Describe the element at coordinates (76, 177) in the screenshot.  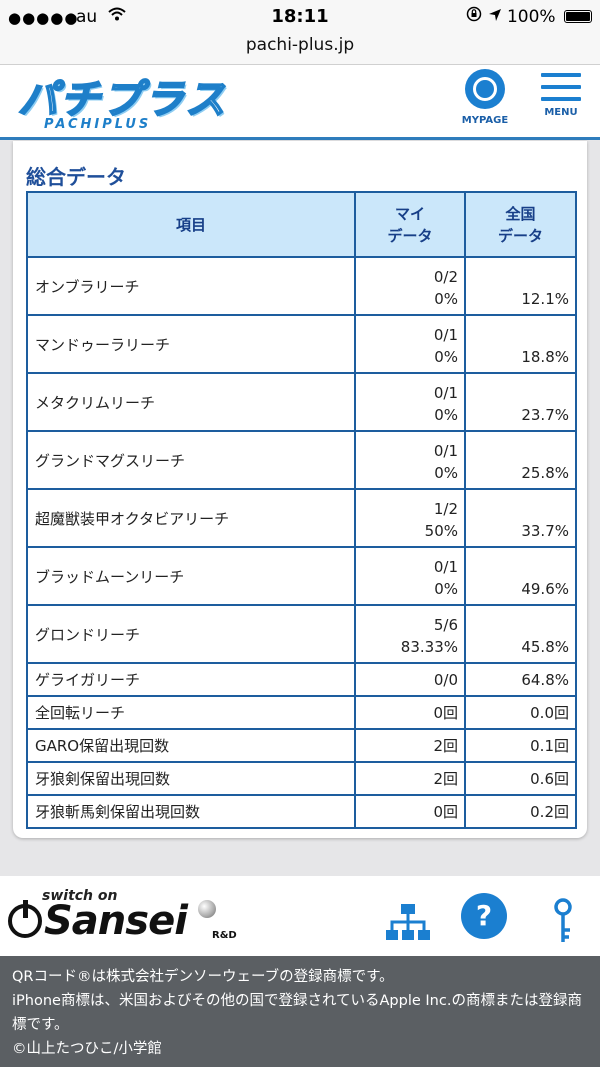
I see `section-title: 総合データ` at that location.